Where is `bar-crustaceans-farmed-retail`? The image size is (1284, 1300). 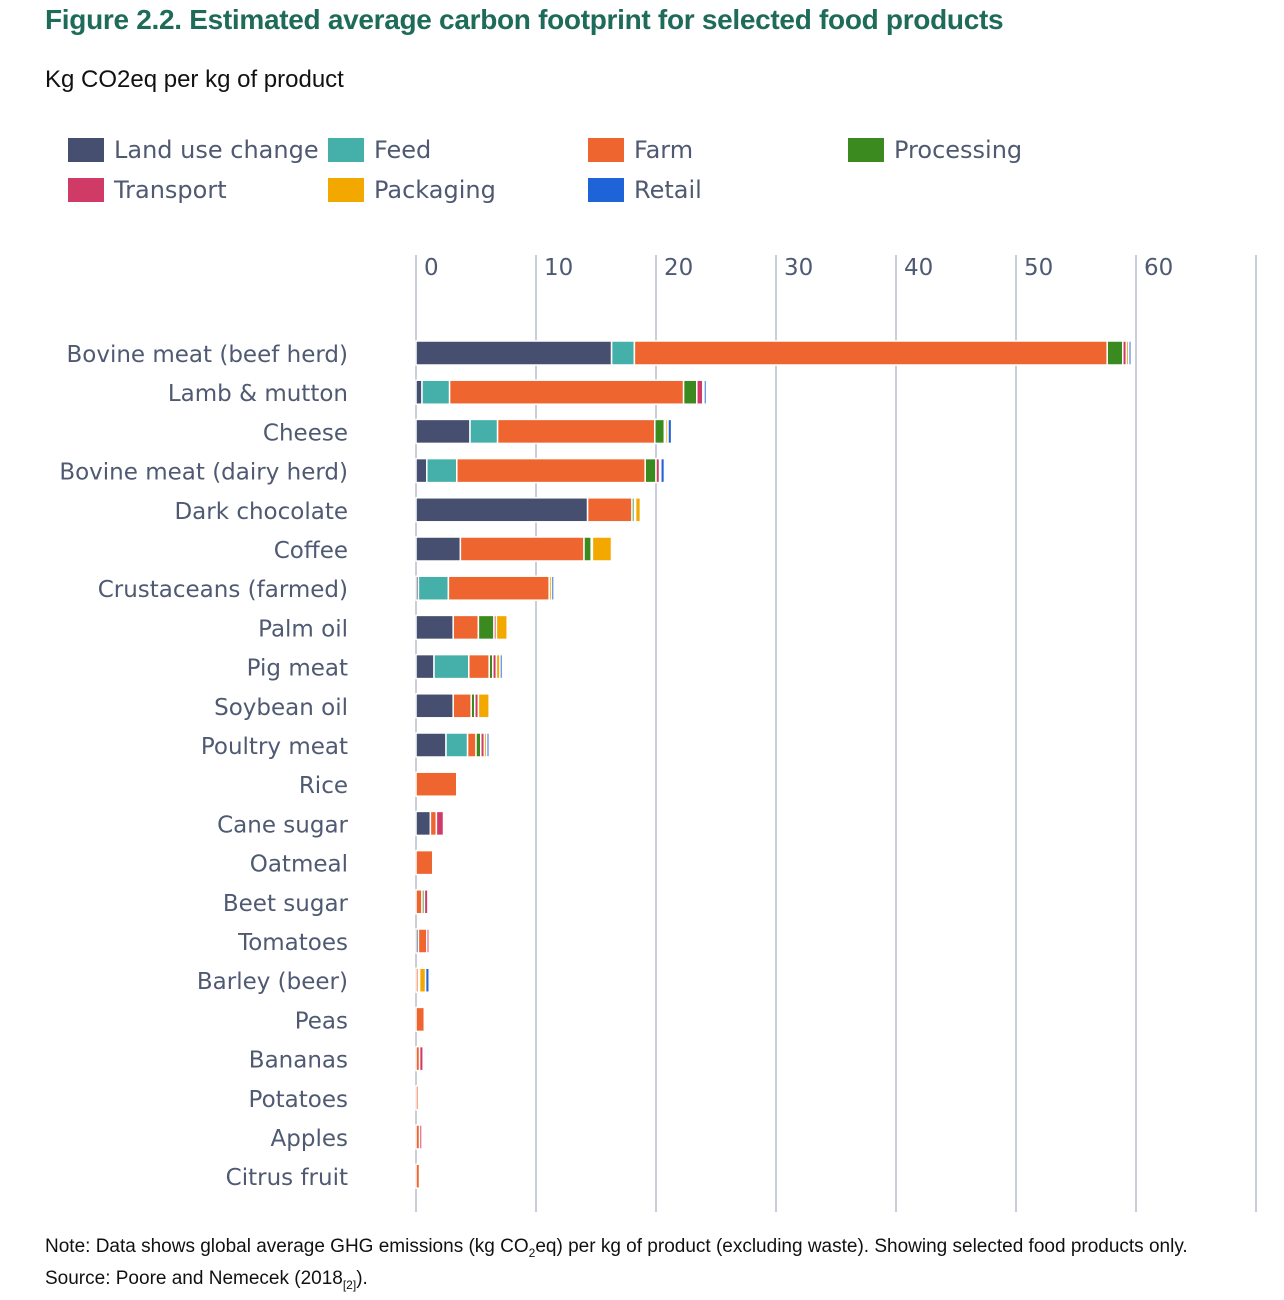 bar-crustaceans-farmed-retail is located at coordinates (552, 588).